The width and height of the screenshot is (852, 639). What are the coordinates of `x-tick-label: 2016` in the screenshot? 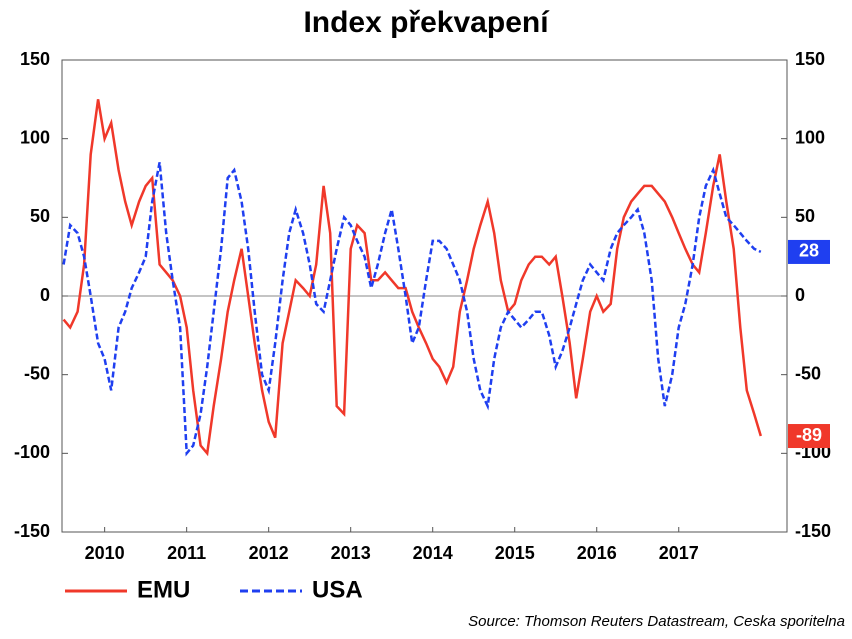 It's located at (597, 553).